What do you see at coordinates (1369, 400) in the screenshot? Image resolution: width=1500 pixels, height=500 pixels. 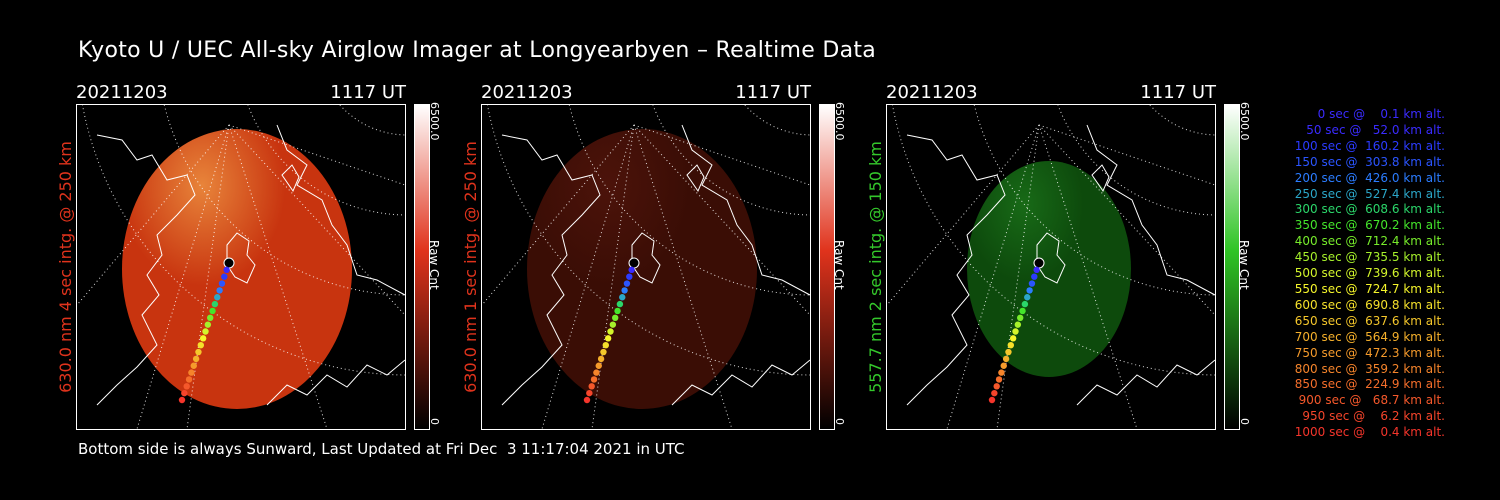 I see `legend-row: 900 sec @ 68.7 km alt.` at bounding box center [1369, 400].